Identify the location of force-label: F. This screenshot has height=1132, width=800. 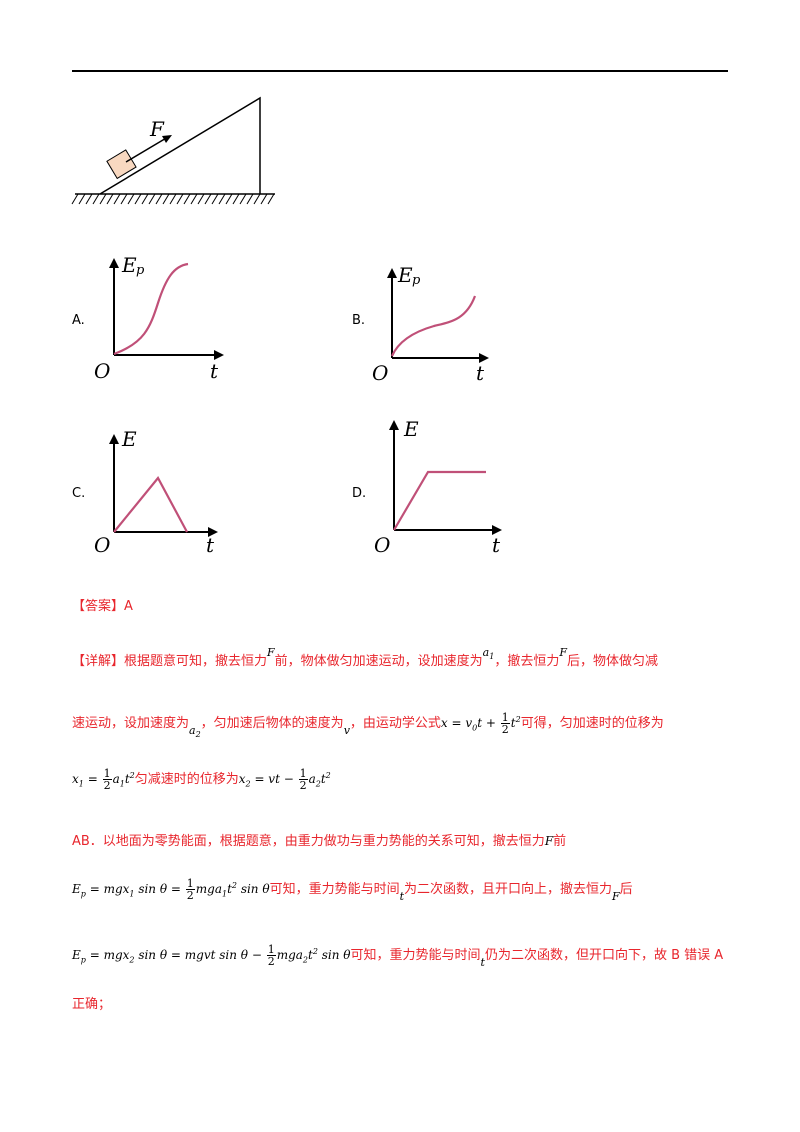
(157, 129).